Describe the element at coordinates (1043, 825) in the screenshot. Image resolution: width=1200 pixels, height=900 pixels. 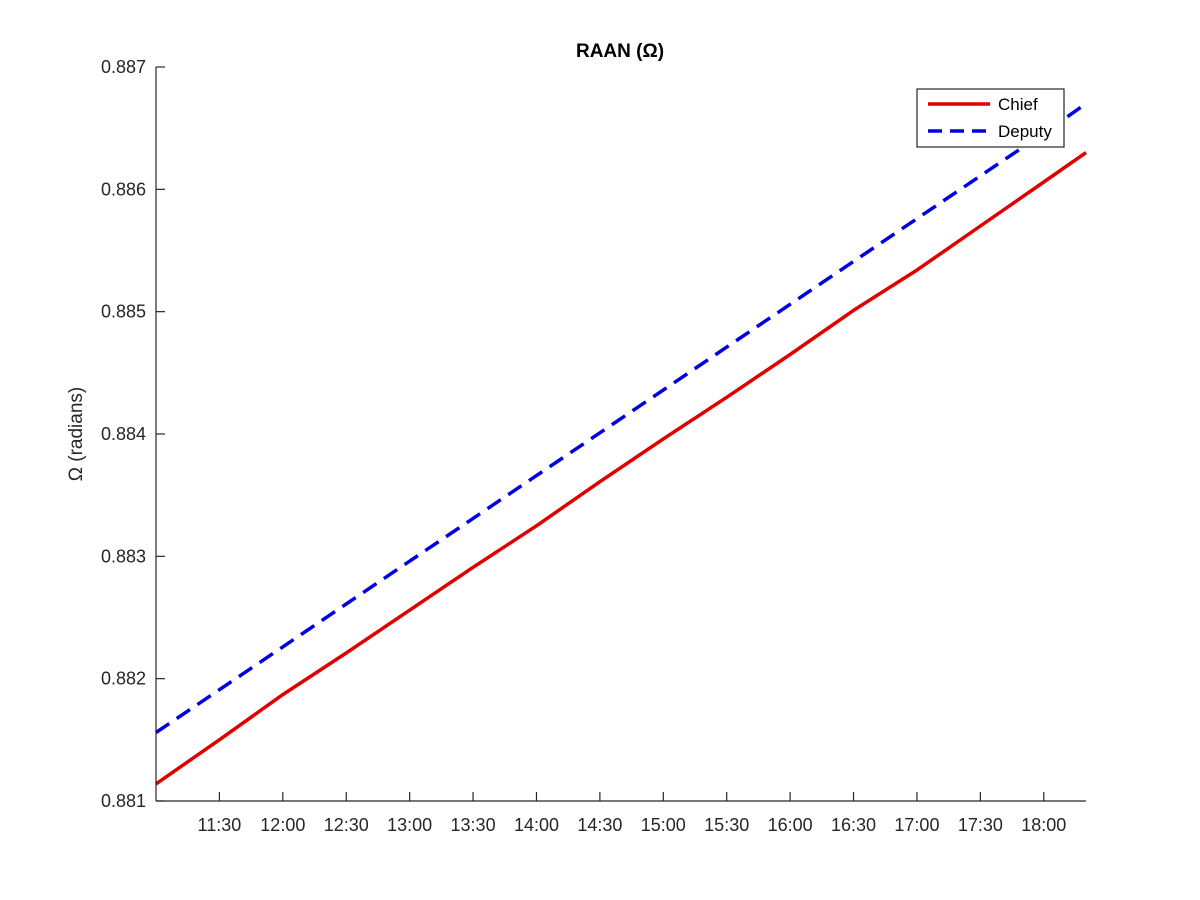
I see `x-tick-label: 18:00` at that location.